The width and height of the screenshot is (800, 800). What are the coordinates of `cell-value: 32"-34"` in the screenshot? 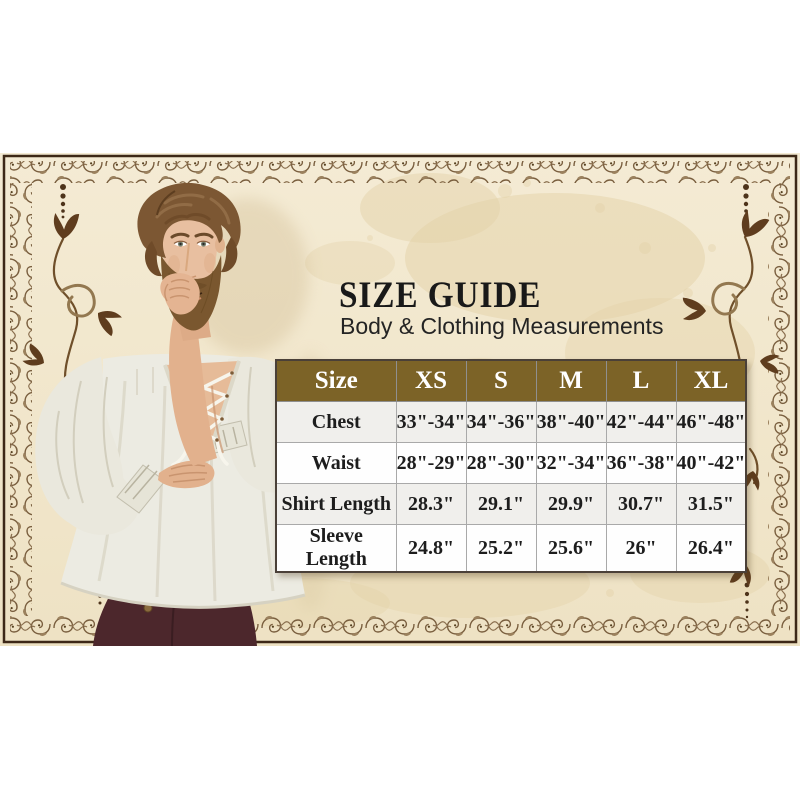 It's located at (571, 463).